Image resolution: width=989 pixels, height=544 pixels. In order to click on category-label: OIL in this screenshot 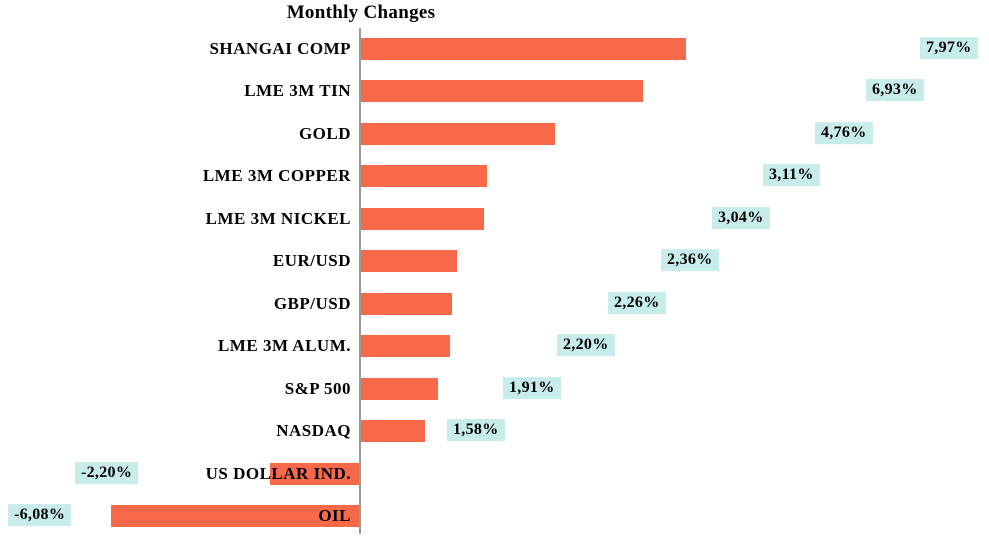, I will do `click(334, 515)`.